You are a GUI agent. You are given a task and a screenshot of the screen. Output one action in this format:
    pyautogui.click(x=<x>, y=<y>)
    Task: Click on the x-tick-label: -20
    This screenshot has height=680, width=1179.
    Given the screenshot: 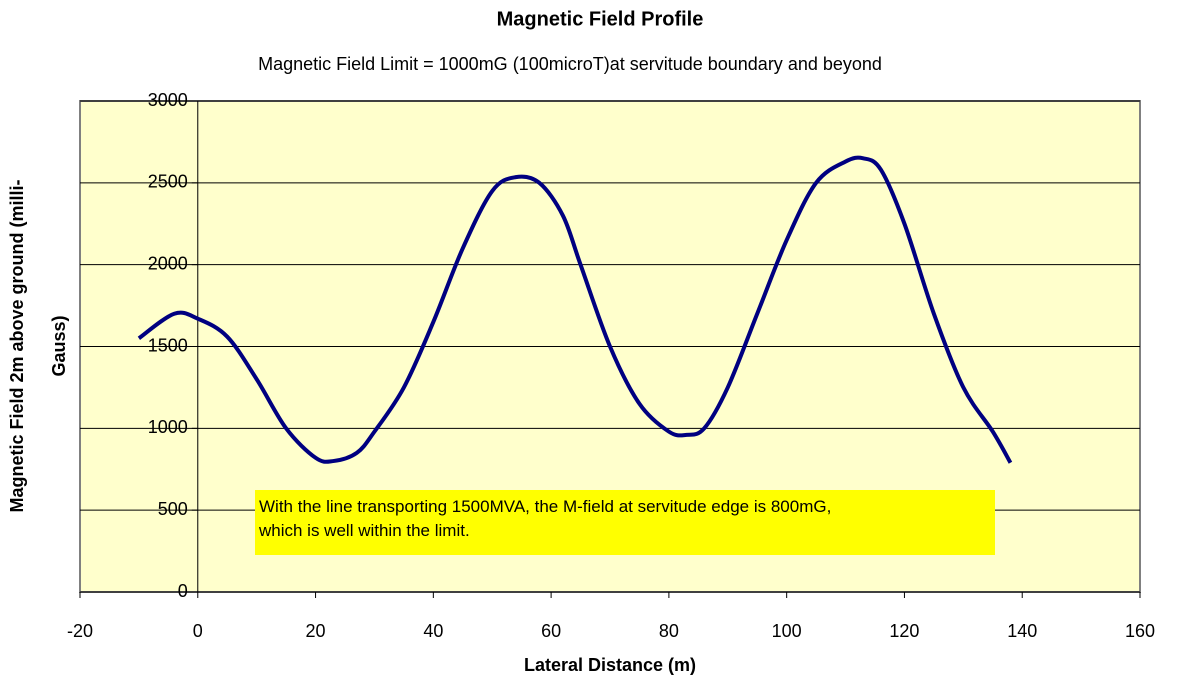 What is the action you would take?
    pyautogui.click(x=80, y=631)
    